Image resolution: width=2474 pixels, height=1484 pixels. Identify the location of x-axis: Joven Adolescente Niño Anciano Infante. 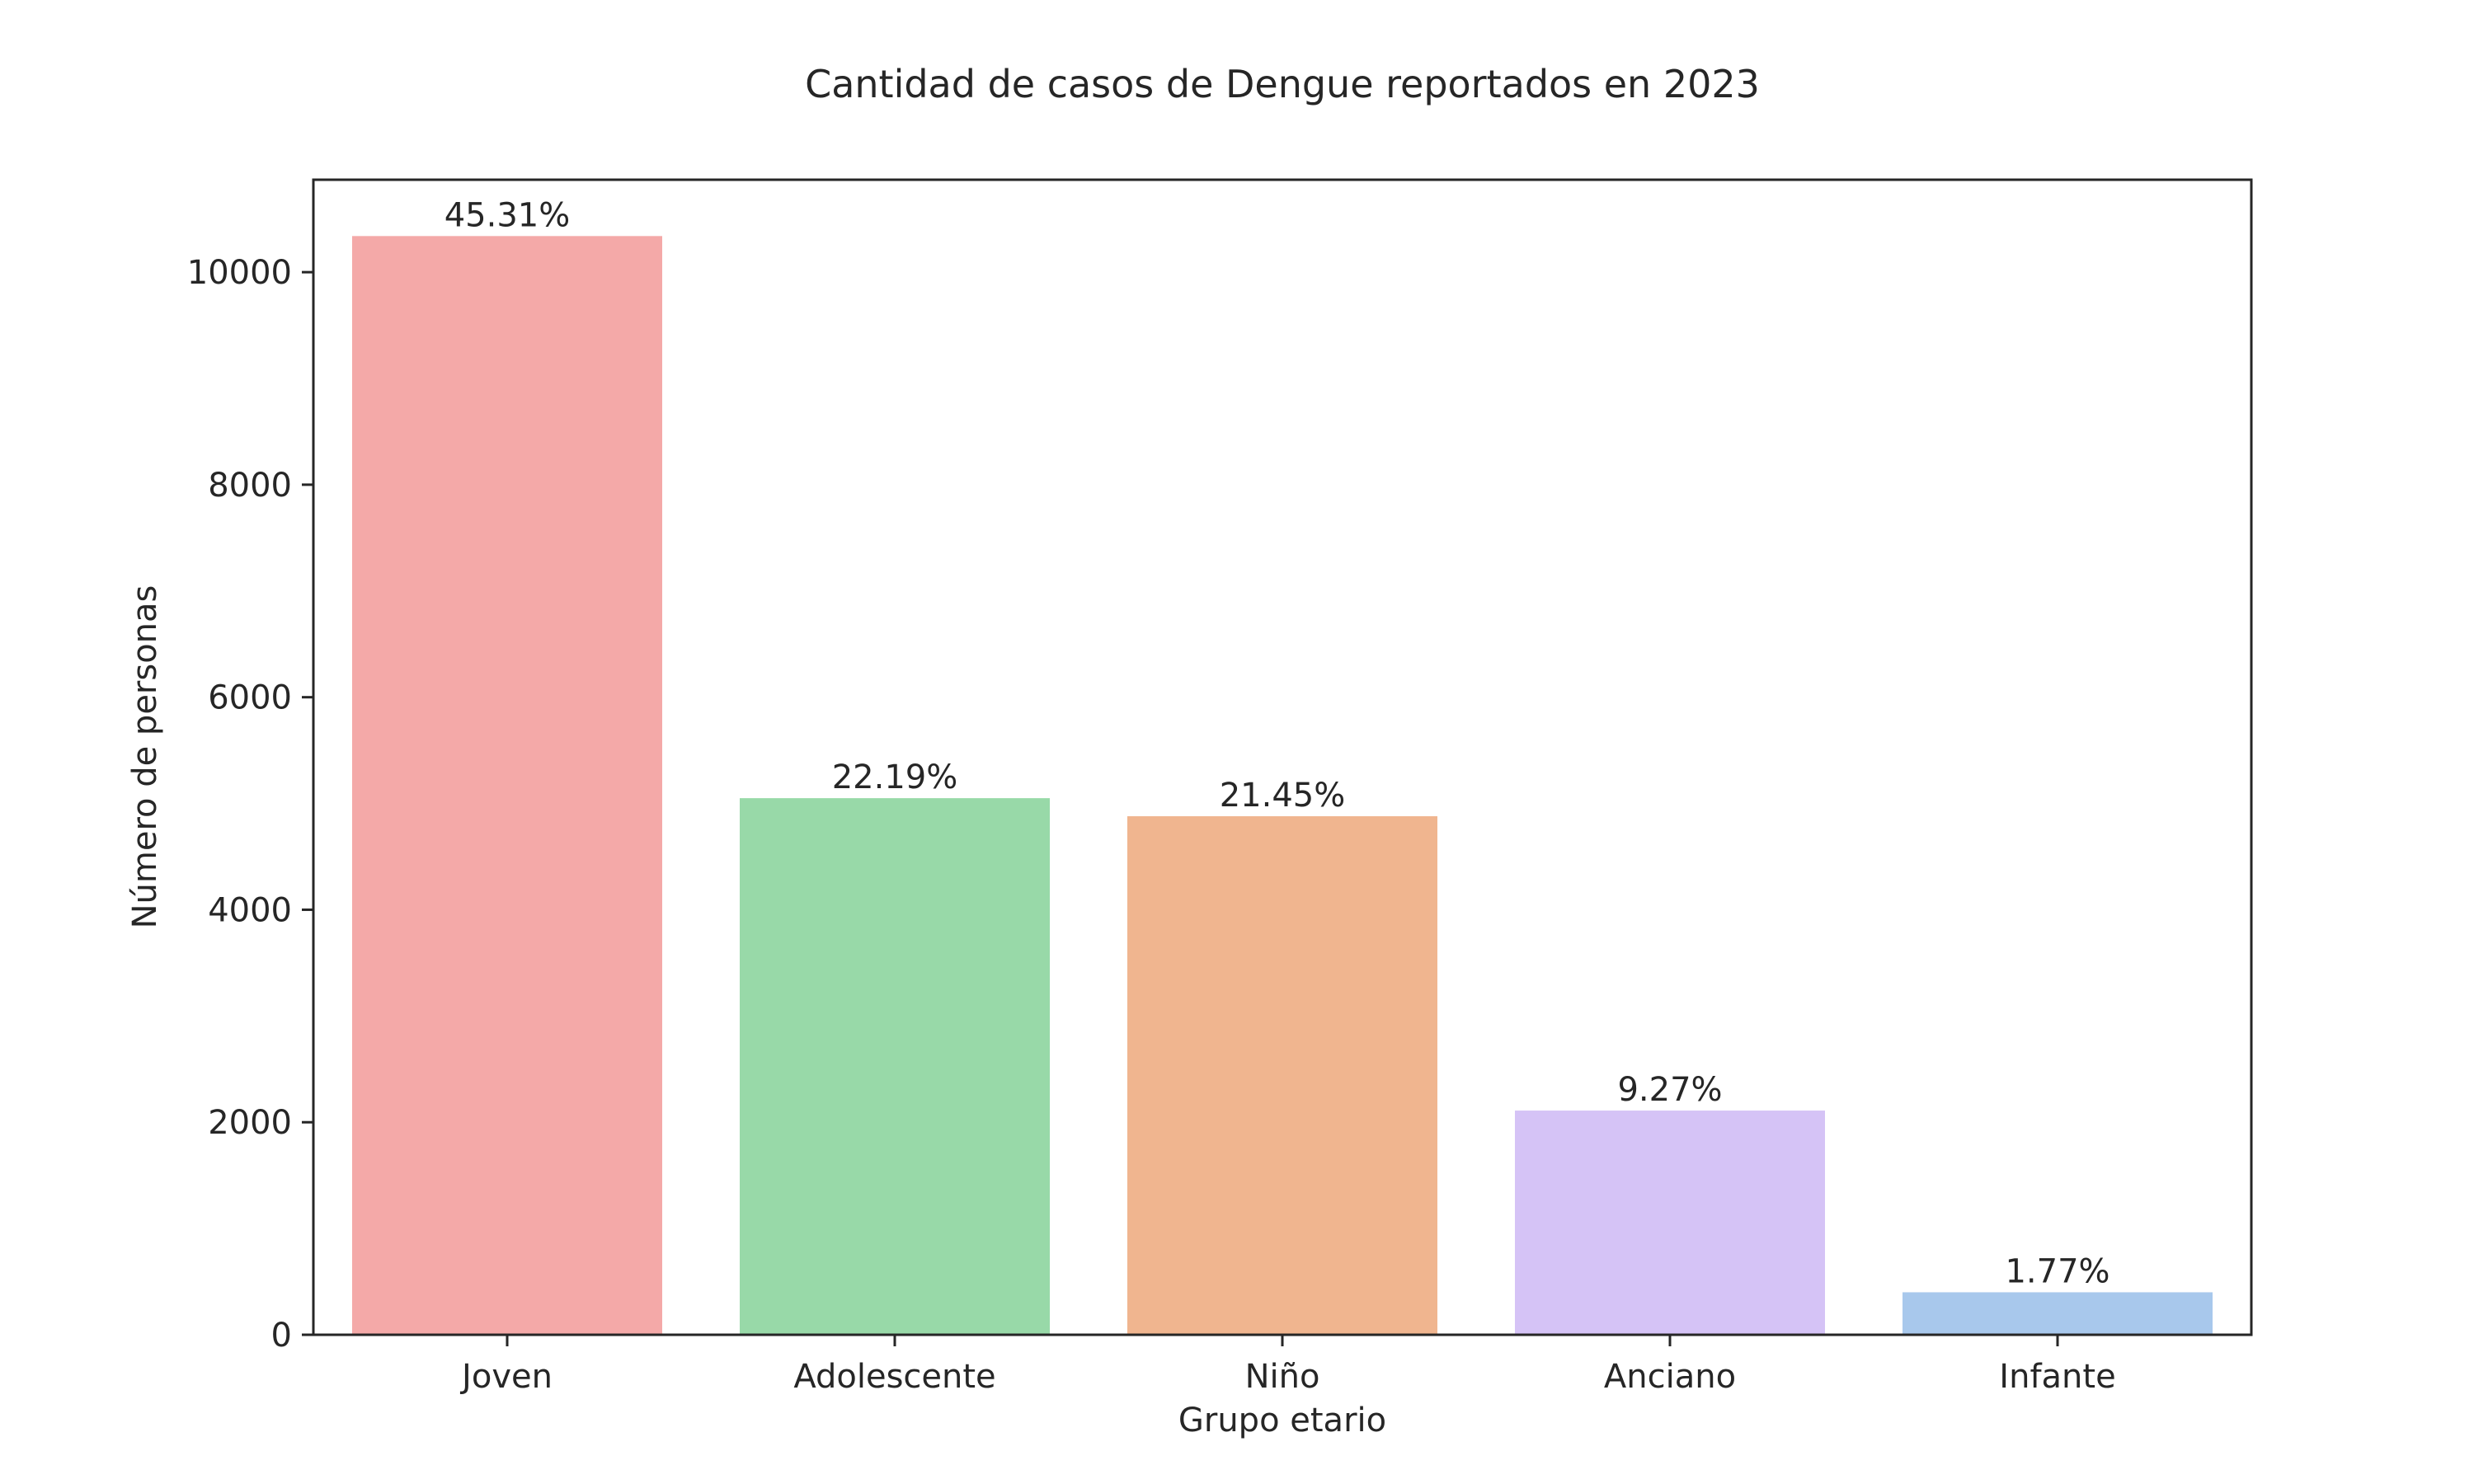
(1287, 1365).